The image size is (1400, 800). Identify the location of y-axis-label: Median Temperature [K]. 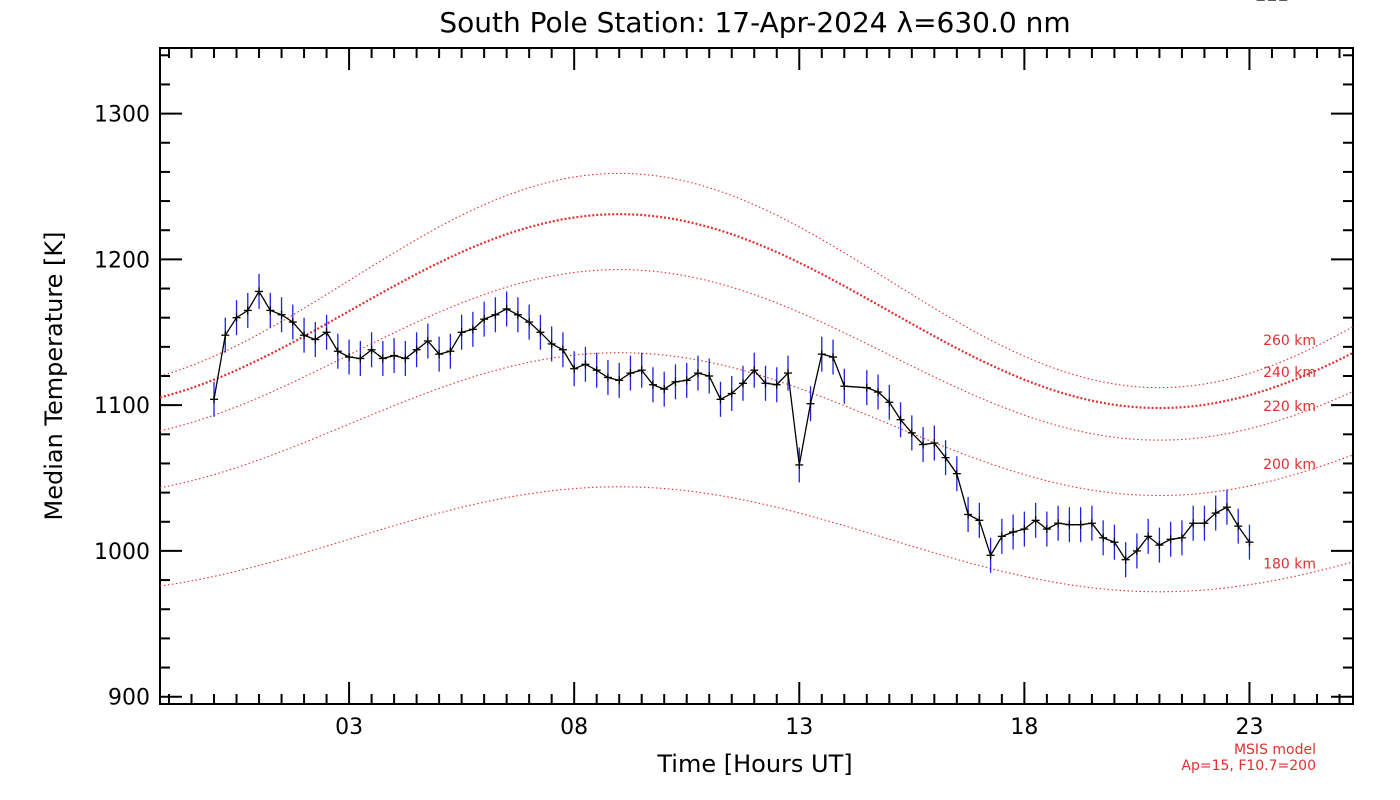
(54, 375).